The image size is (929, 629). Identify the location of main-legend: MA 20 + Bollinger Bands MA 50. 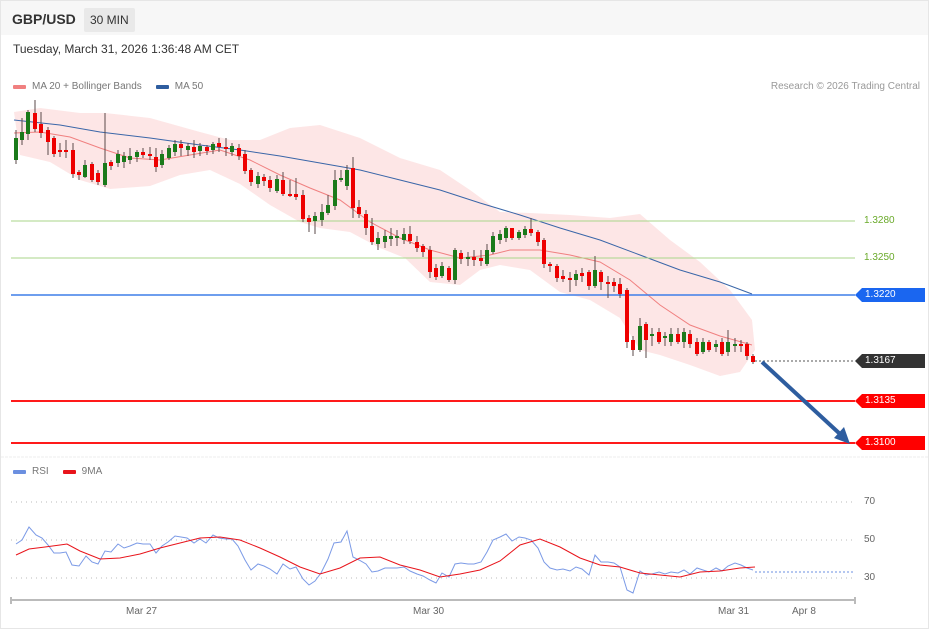
(108, 86).